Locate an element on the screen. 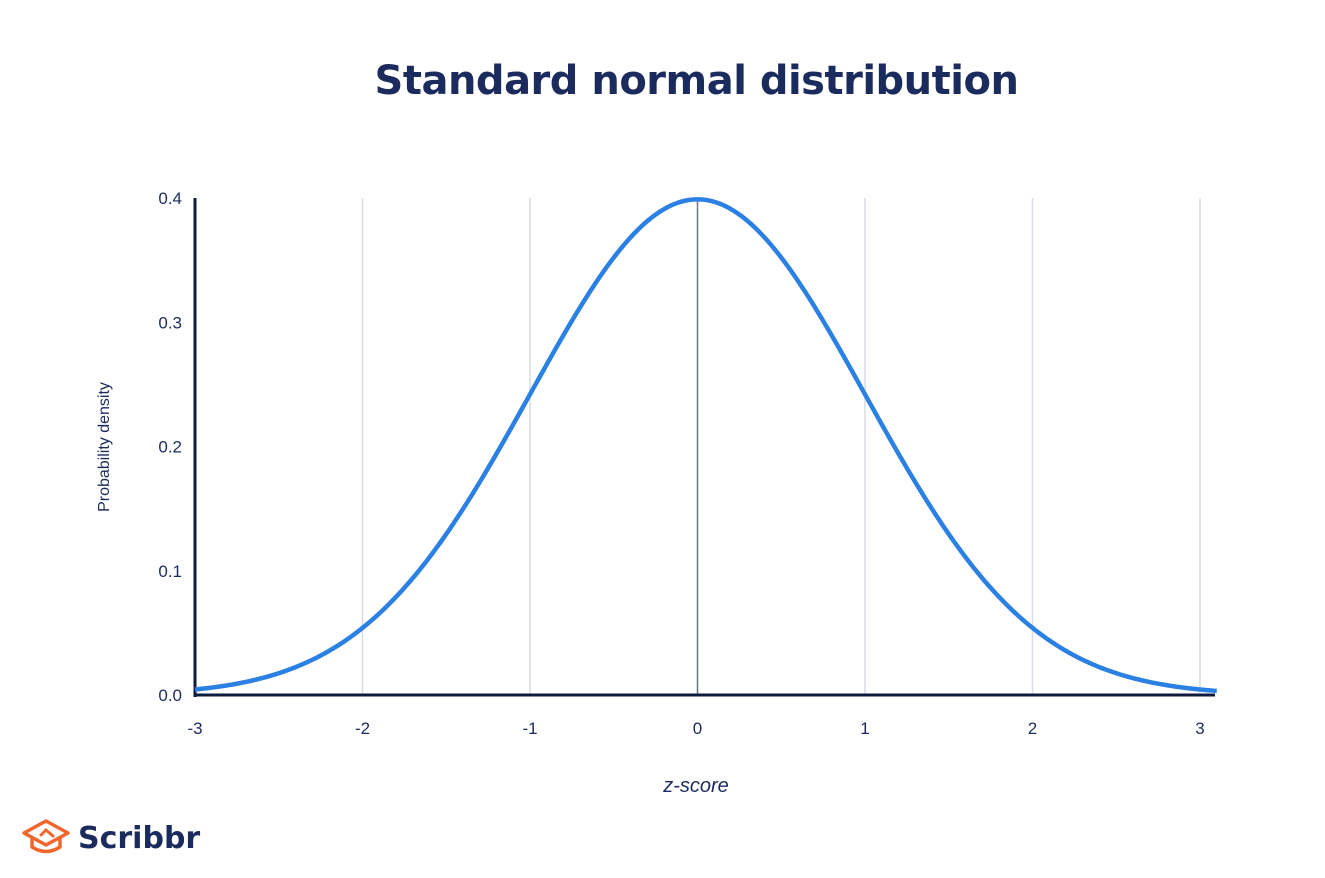 This screenshot has height=878, width=1325. y-tick-label-2: 0.2 is located at coordinates (170, 447).